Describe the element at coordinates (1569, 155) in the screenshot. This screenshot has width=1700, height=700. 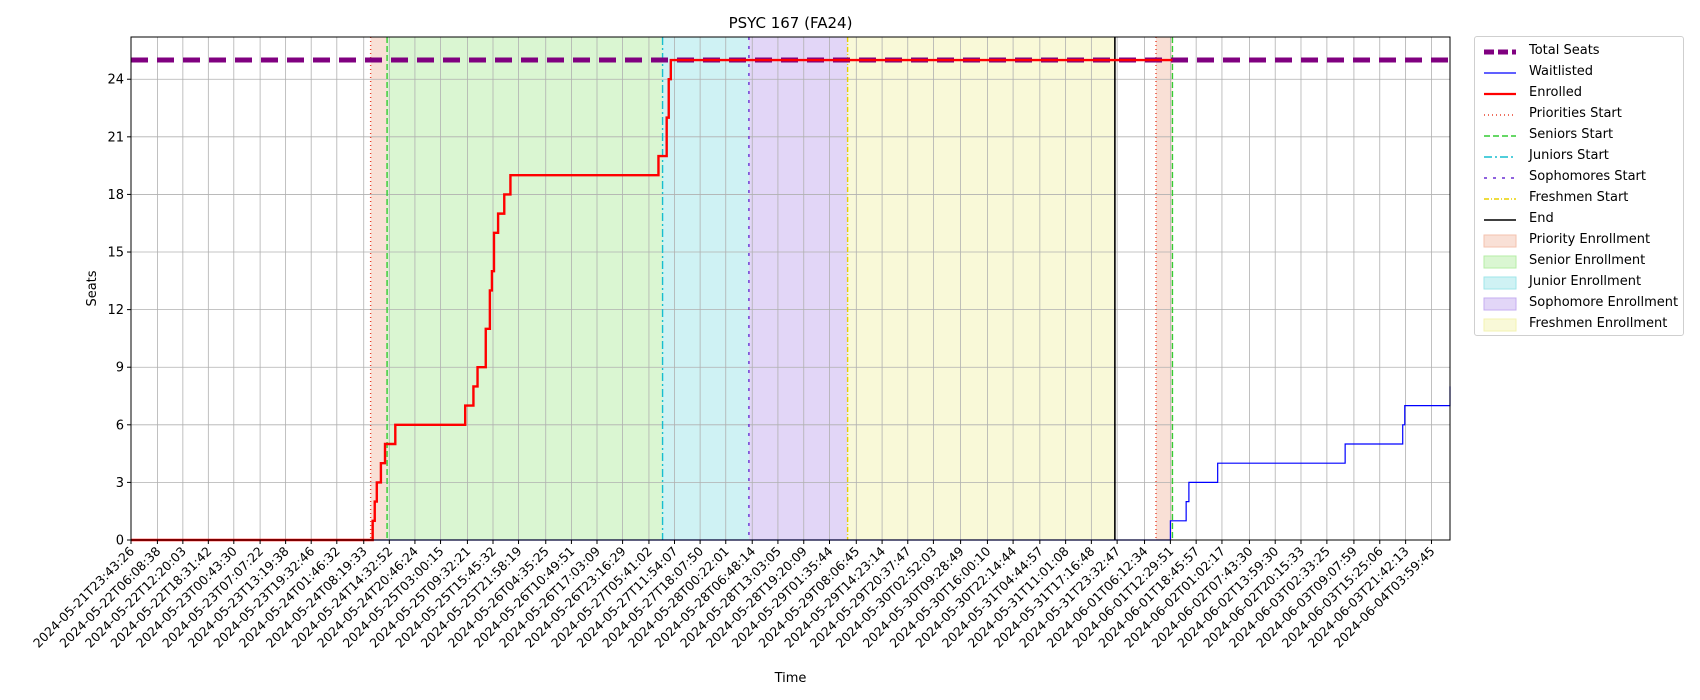
I see `legend-label: Juniors Start` at that location.